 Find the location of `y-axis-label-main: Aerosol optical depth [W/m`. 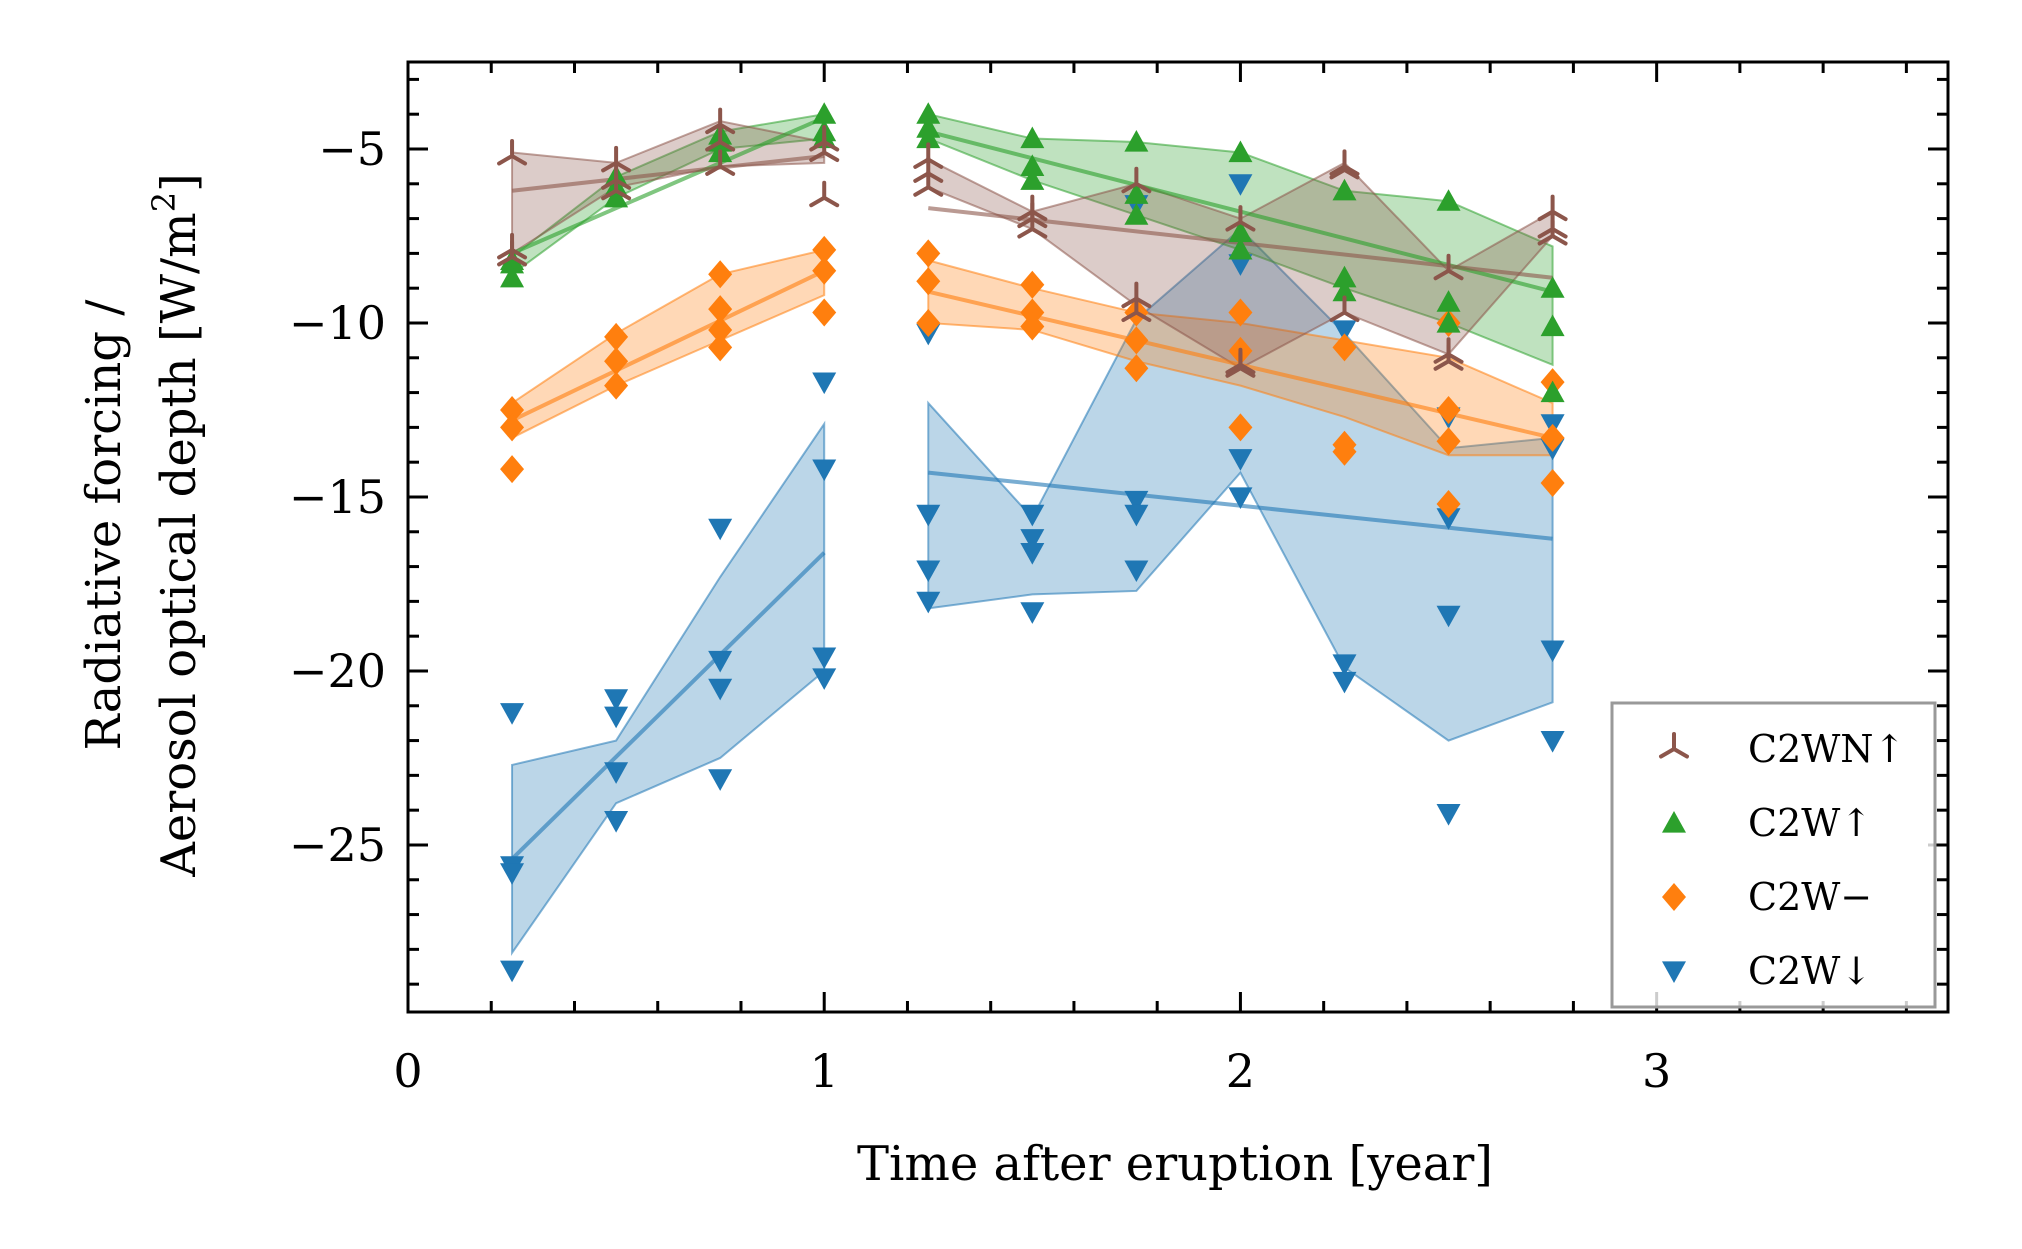

y-axis-label-main: Aerosol optical depth [W/m is located at coordinates (179, 545).